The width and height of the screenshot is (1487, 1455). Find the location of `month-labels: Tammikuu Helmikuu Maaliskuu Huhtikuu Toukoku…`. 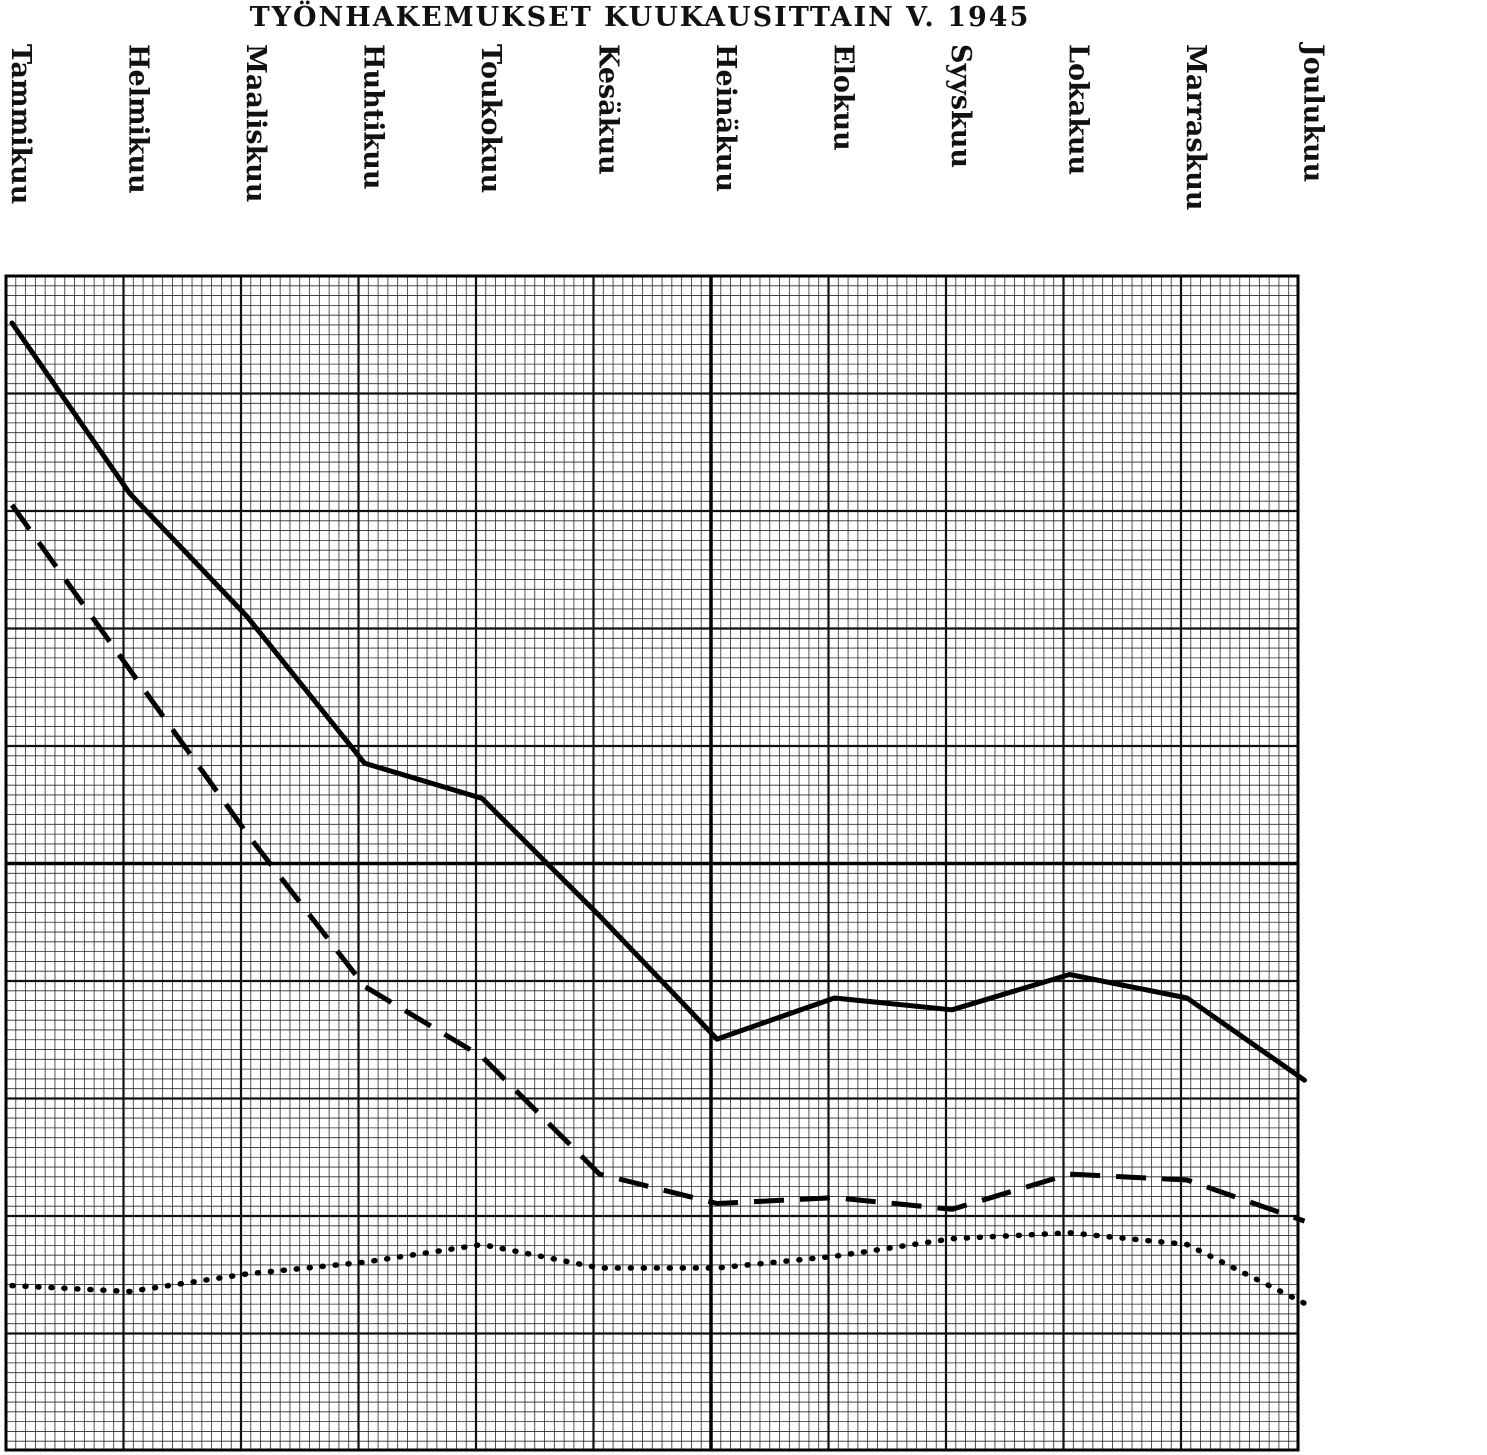

month-labels: Tammikuu Helmikuu Maaliskuu Huhtikuu Toukoku… is located at coordinates (667, 126).